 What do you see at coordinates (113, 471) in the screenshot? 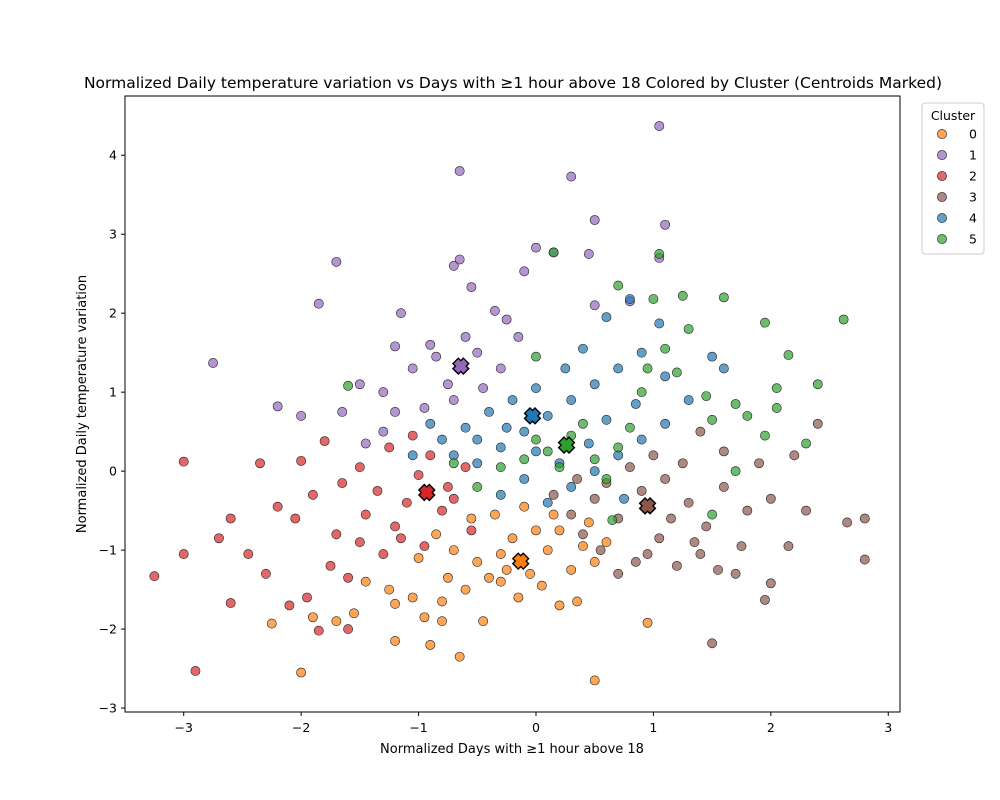
I see `y-tick-label: 0` at bounding box center [113, 471].